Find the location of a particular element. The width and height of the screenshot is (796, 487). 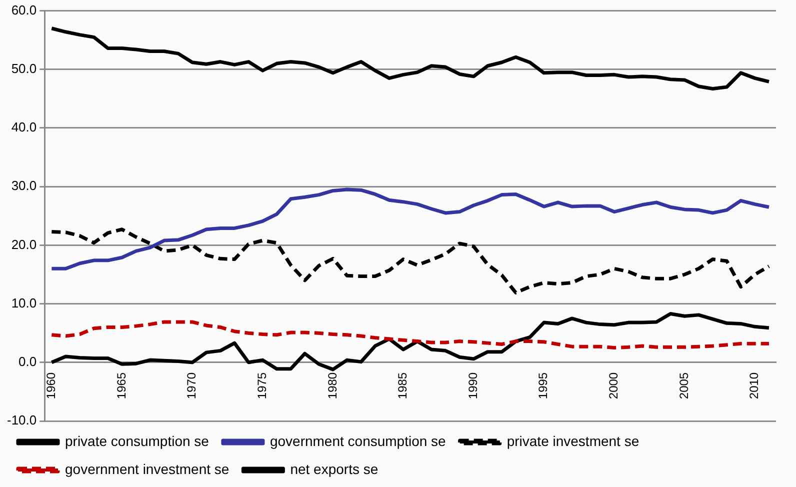

legend-label: government consumption se is located at coordinates (358, 440).